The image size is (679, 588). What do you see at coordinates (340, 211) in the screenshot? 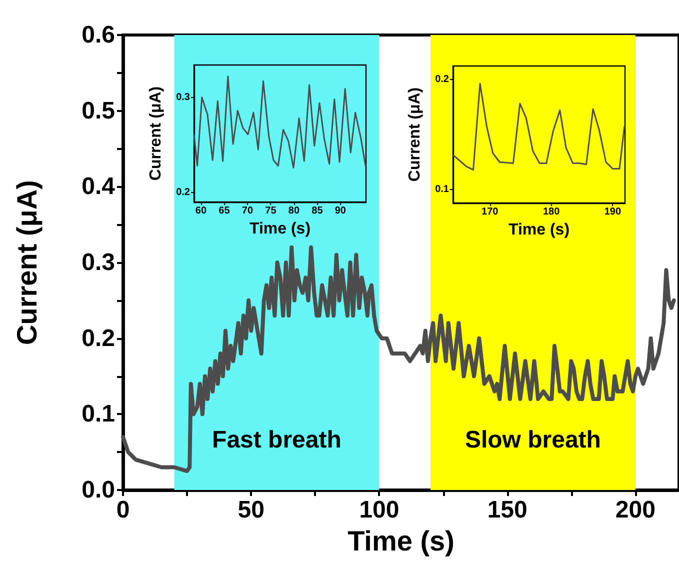
I see `x-tick-label: 90` at bounding box center [340, 211].